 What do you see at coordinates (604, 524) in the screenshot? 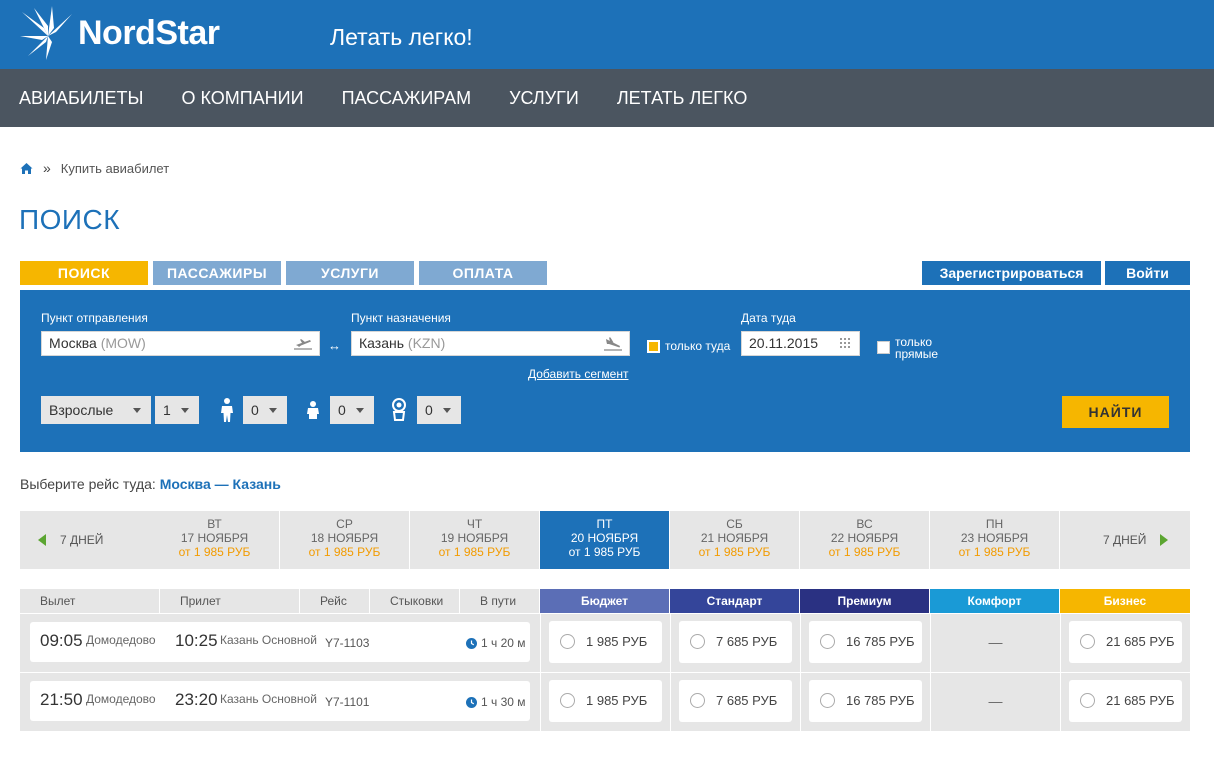
I see `date-weekday: ПТ` at bounding box center [604, 524].